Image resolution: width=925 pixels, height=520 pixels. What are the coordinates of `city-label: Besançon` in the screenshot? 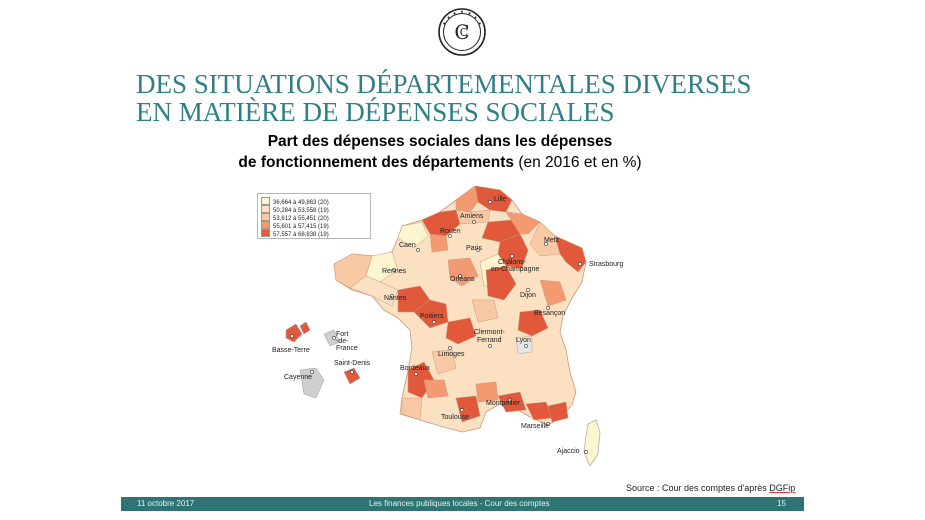 It's located at (549, 313).